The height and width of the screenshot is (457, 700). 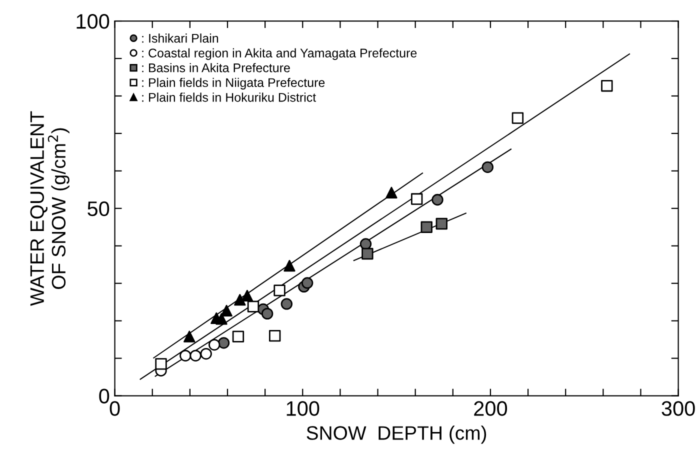 What do you see at coordinates (216, 67) in the screenshot?
I see `legend-label: : Basins in Akita Prefecture` at bounding box center [216, 67].